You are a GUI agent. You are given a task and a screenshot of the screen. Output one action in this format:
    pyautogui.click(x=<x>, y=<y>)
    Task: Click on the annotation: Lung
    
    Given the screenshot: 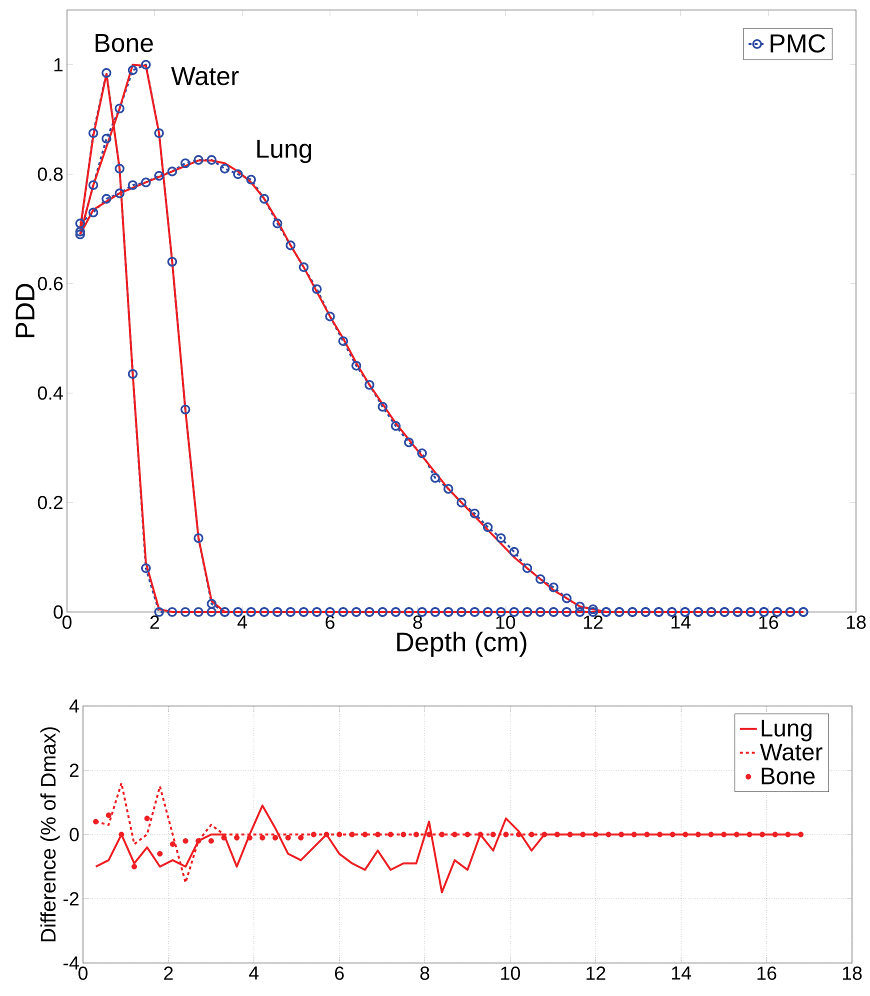 What is the action you would take?
    pyautogui.click(x=284, y=152)
    